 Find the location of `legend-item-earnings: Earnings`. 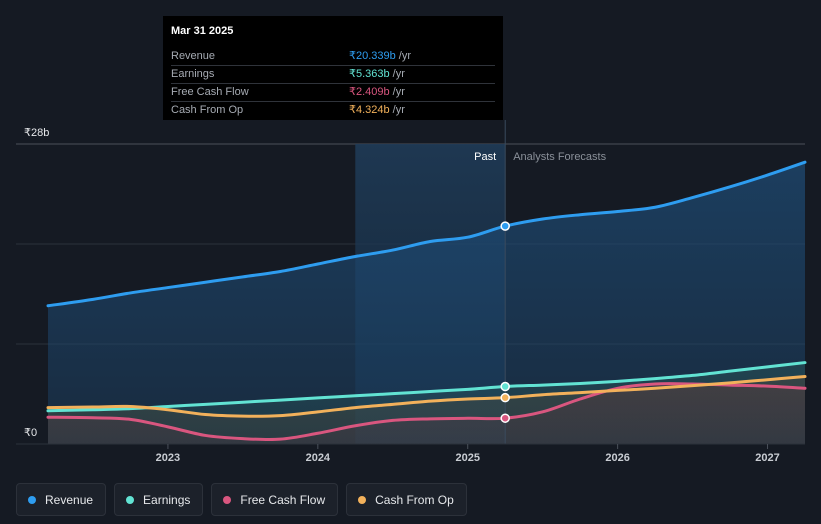

legend-item-earnings: Earnings is located at coordinates (159, 499).